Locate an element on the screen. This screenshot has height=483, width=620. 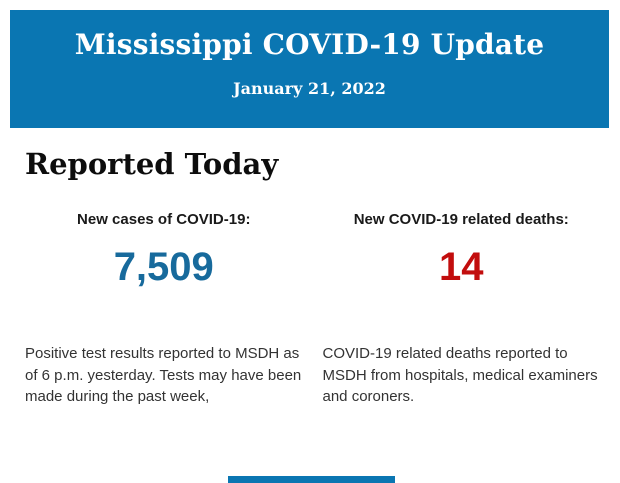
report-date: January 21, 2022 is located at coordinates (309, 88).